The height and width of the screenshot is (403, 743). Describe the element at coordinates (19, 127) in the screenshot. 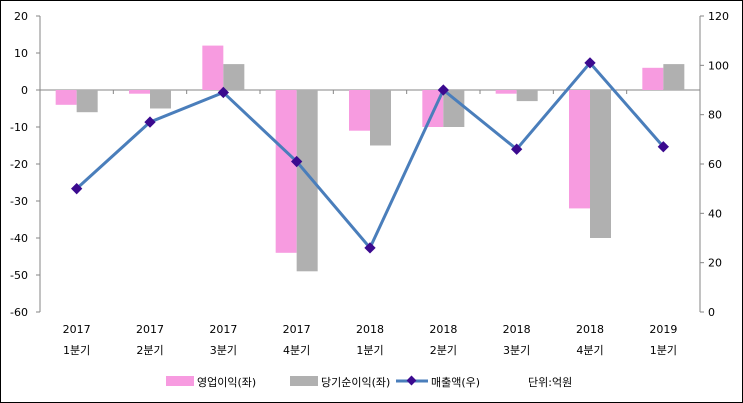

I see `left-tick-label: -10` at that location.